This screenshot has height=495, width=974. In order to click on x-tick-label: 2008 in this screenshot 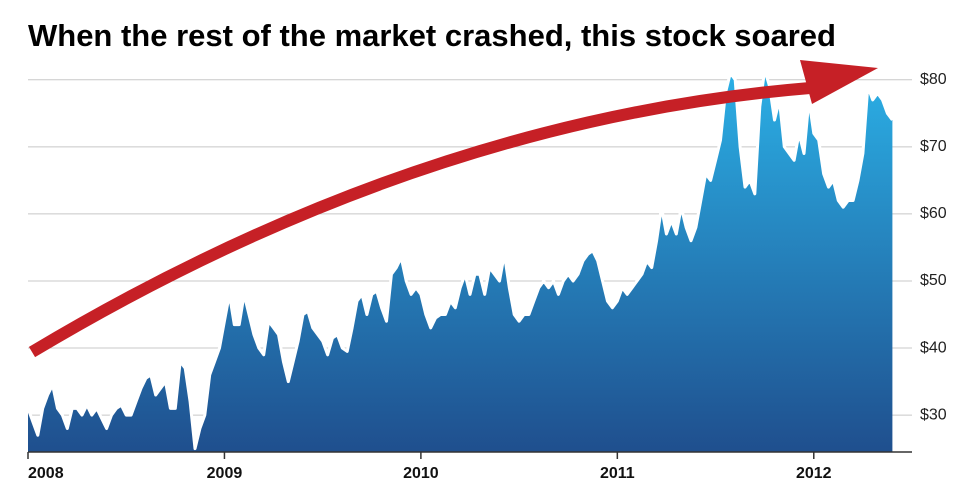, I will do `click(46, 473)`.